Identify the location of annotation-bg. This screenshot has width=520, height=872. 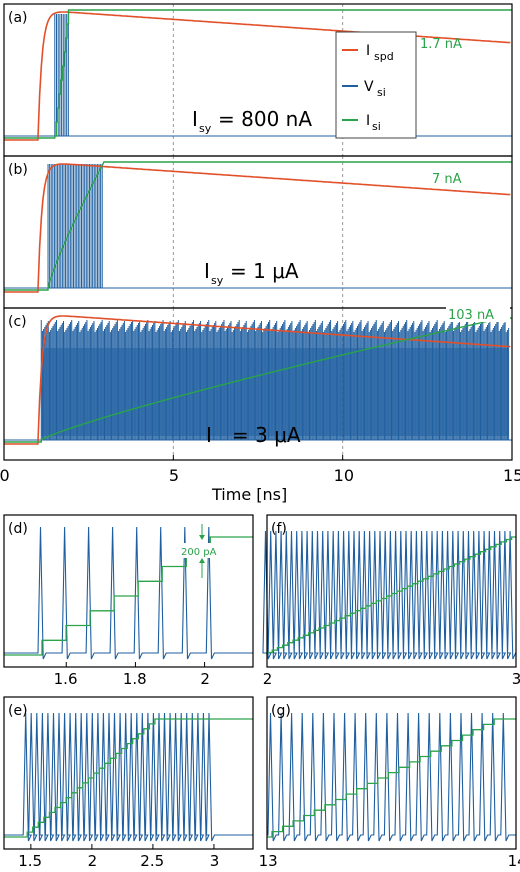
(201, 550).